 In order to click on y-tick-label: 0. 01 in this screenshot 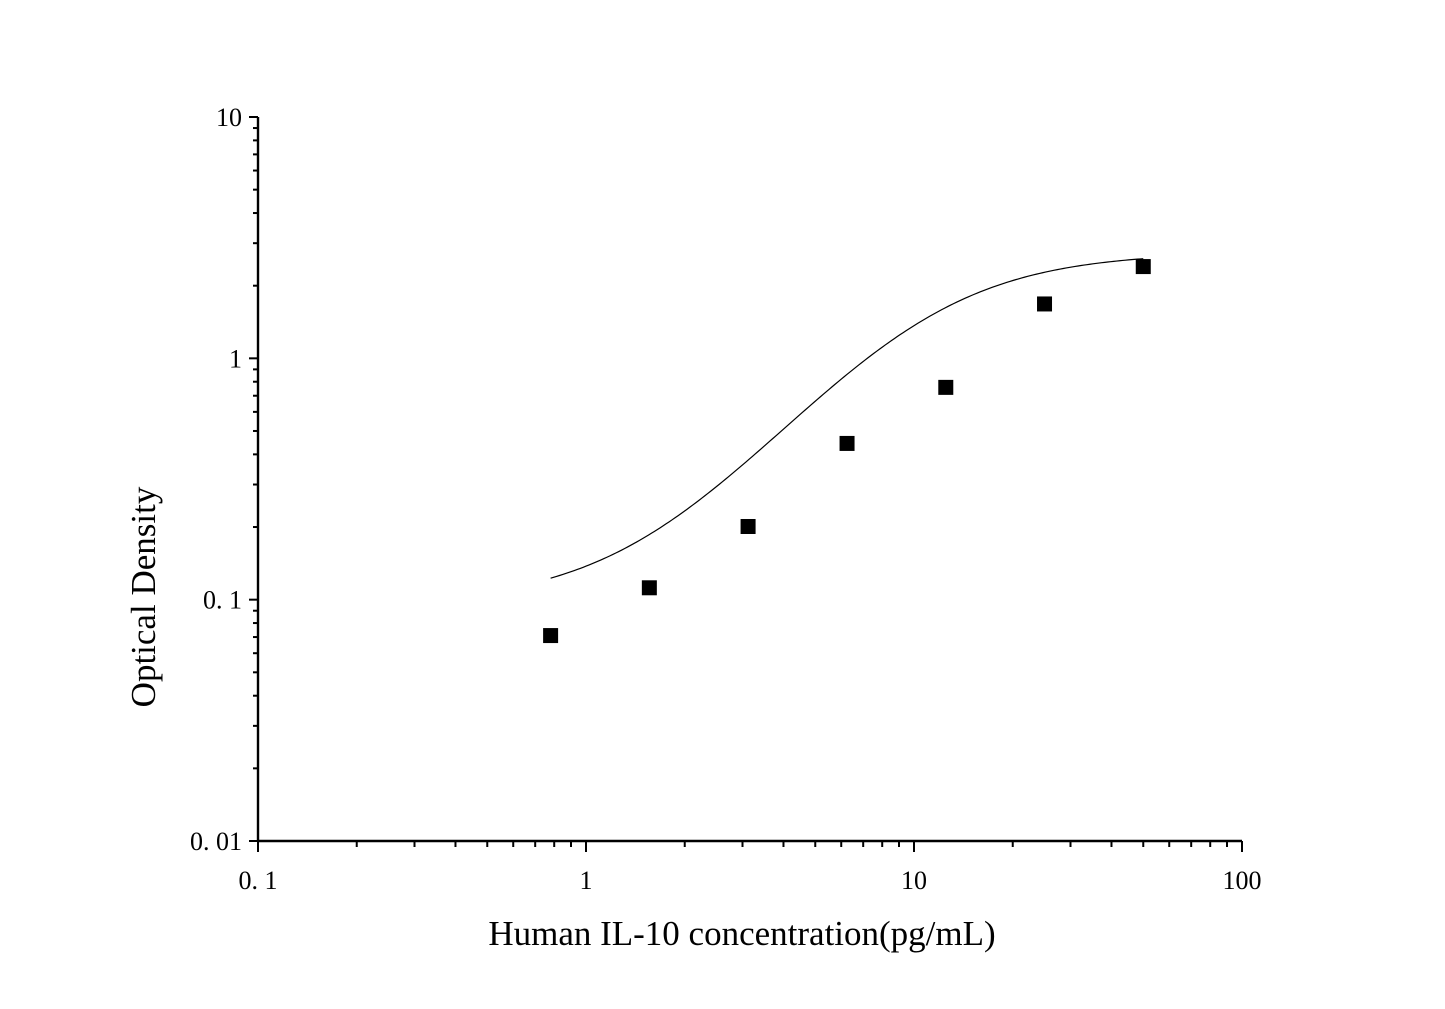, I will do `click(216, 841)`.